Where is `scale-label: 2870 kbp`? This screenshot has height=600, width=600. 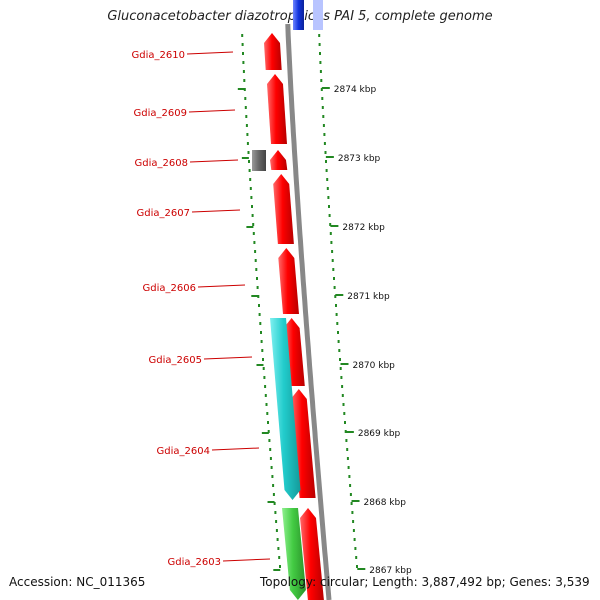
scale-label: 2870 kbp is located at coordinates (373, 366).